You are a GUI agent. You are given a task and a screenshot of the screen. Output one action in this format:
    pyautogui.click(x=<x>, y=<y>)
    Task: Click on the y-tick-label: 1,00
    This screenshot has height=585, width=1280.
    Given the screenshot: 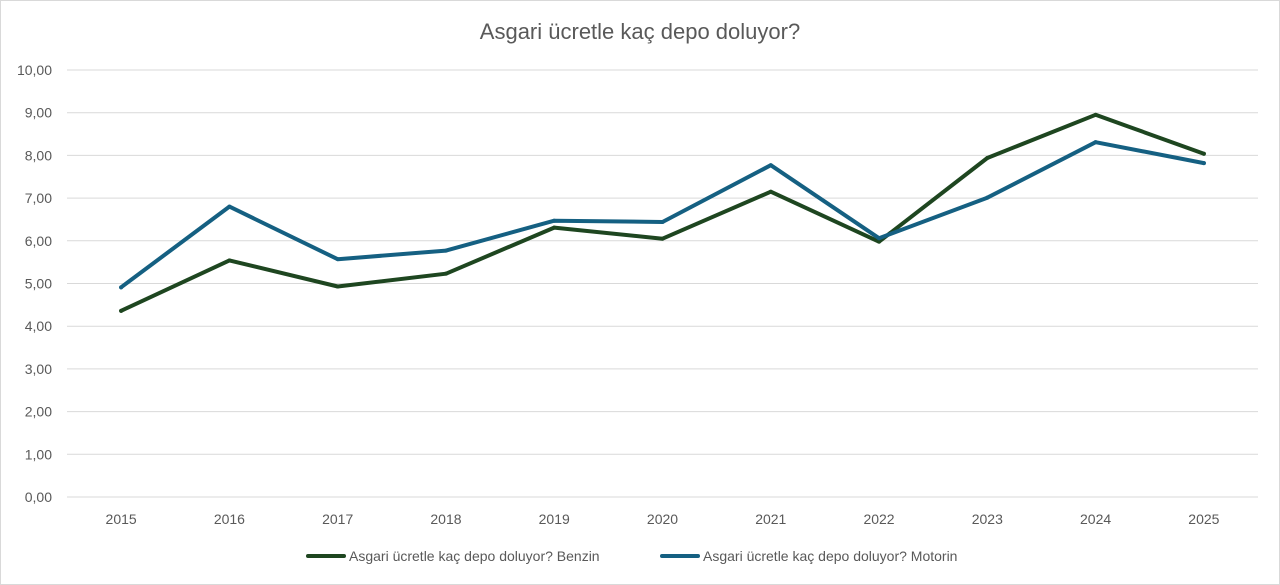 What is the action you would take?
    pyautogui.click(x=38, y=454)
    